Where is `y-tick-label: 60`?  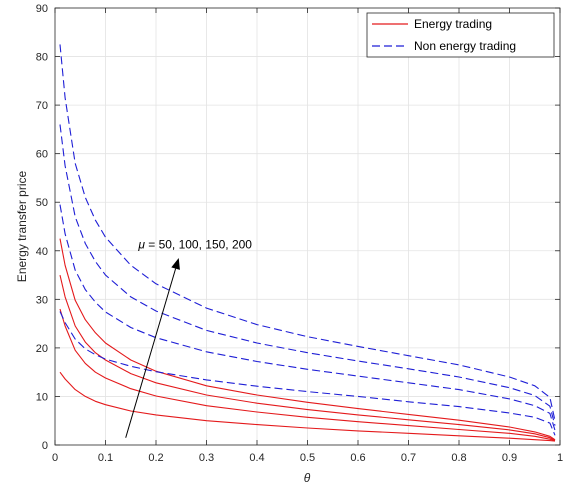
y-tick-label: 60 is located at coordinates (42, 155).